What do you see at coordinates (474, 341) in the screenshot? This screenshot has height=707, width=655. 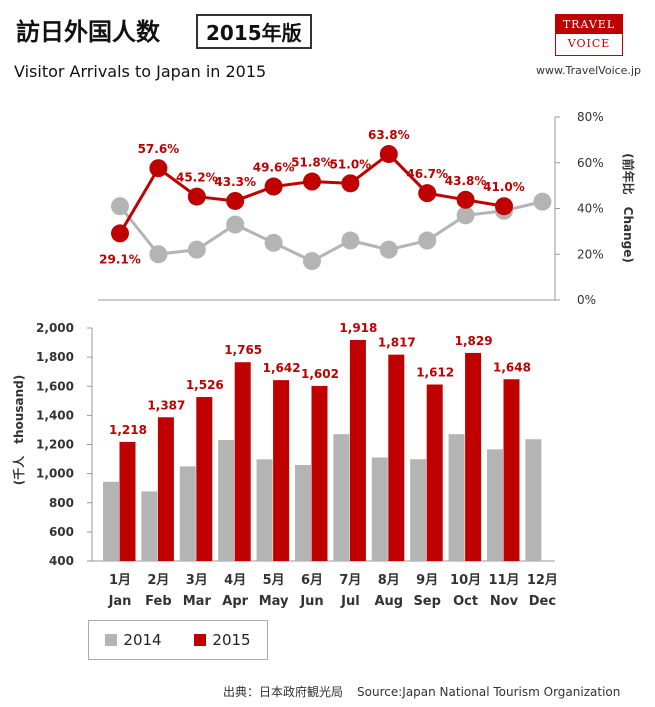 I see `data-label-arrivals-2015: 1,829` at bounding box center [474, 341].